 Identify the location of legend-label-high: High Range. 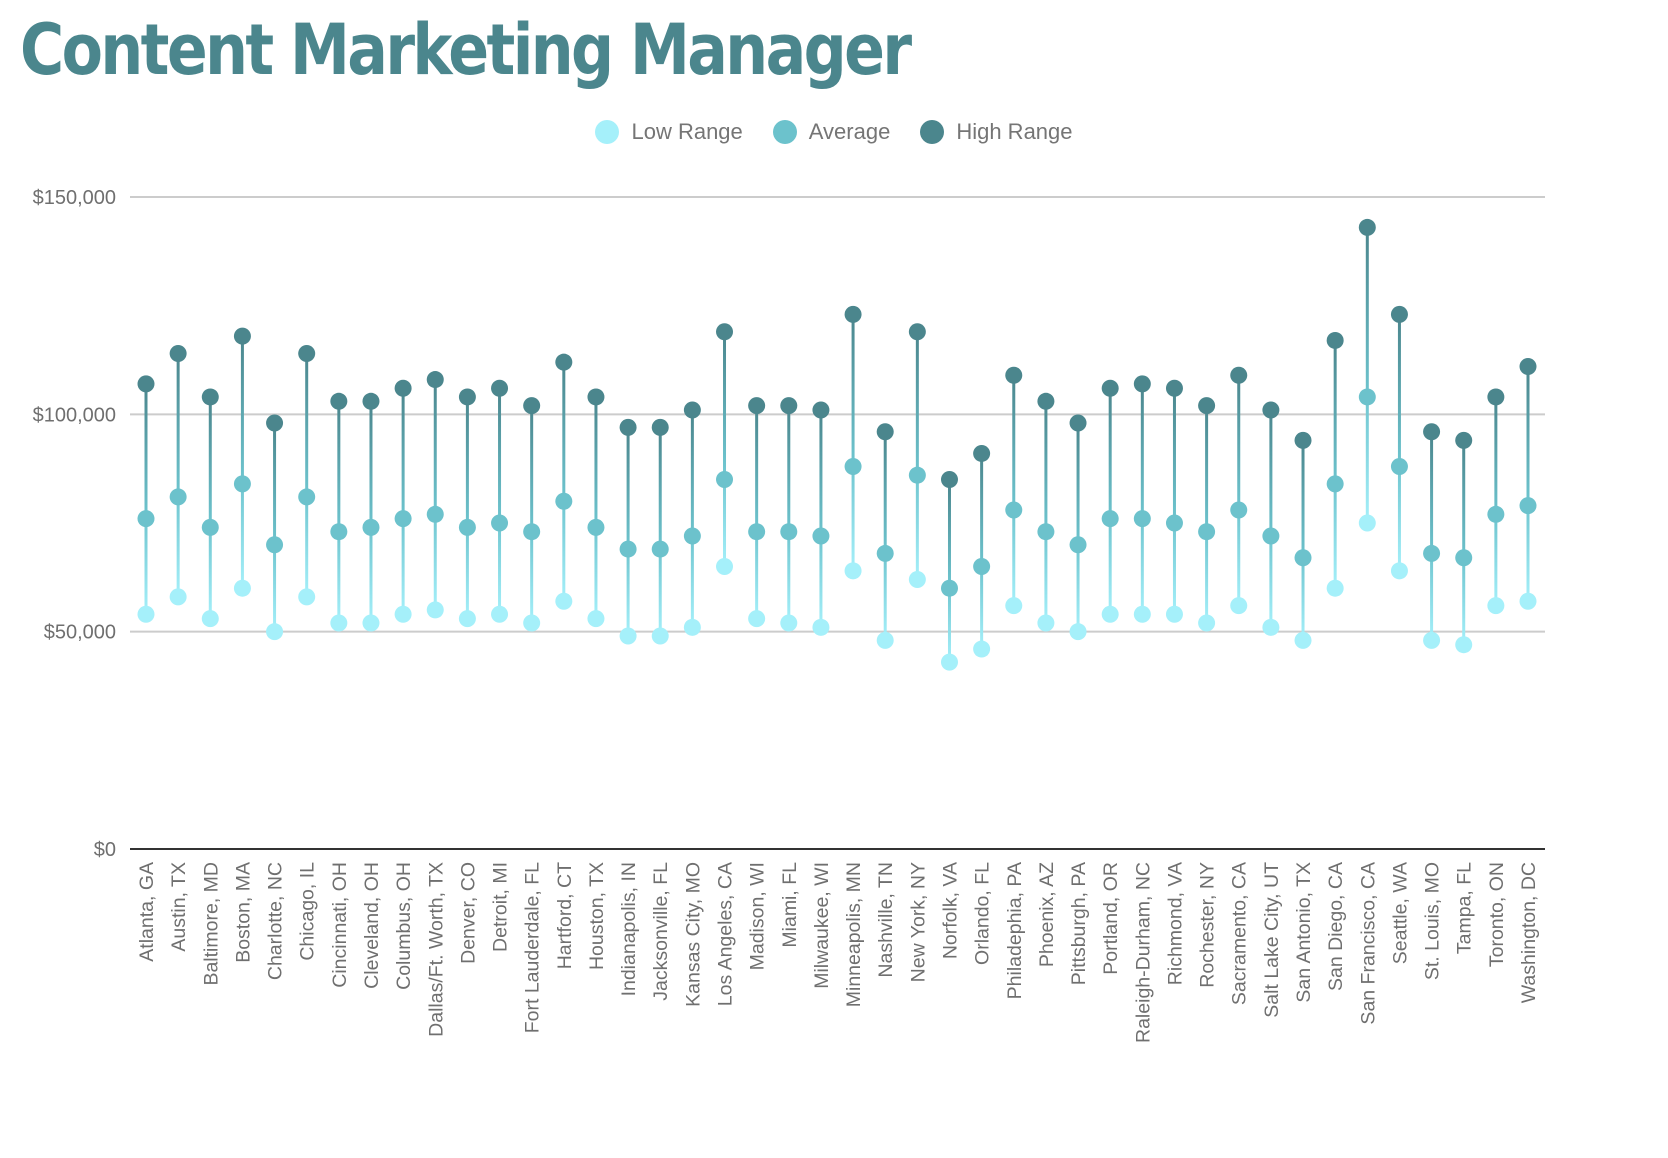
(1014, 131).